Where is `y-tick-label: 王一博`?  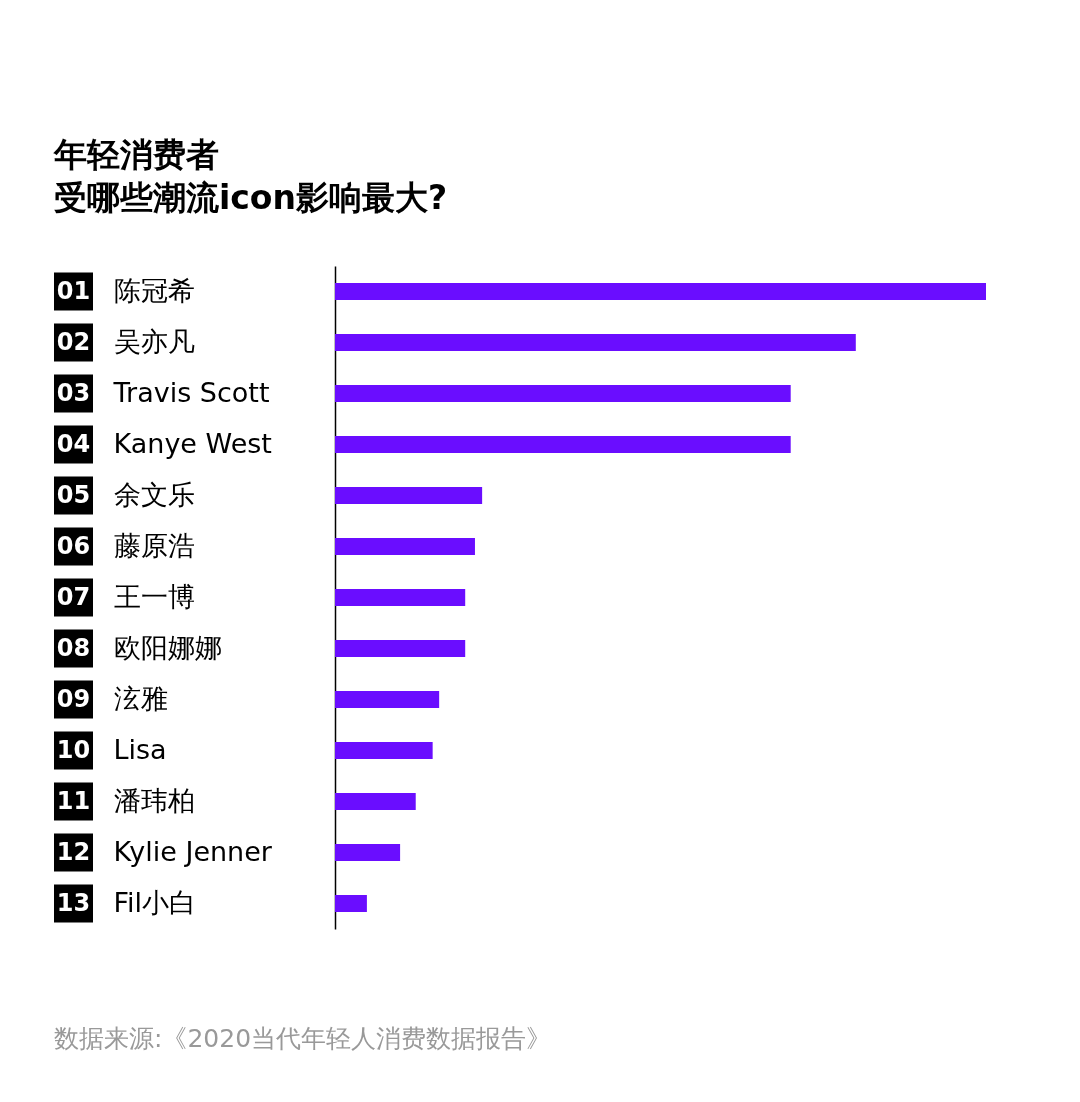 y-tick-label: 王一博 is located at coordinates (154, 596).